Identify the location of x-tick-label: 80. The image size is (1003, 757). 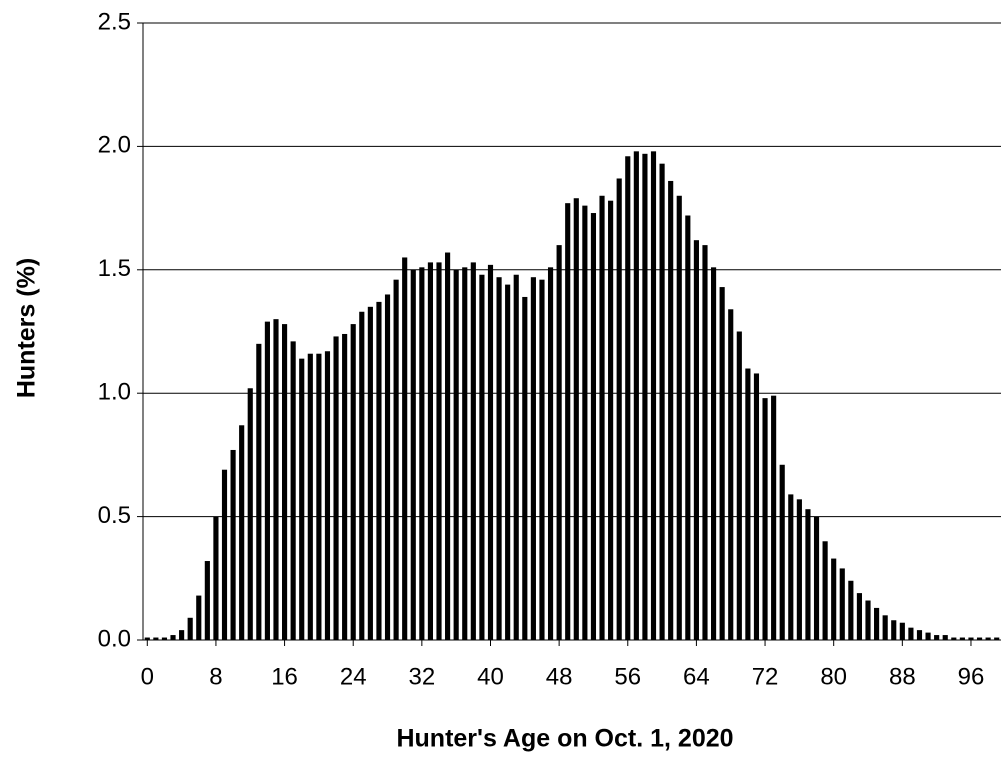
(833, 676).